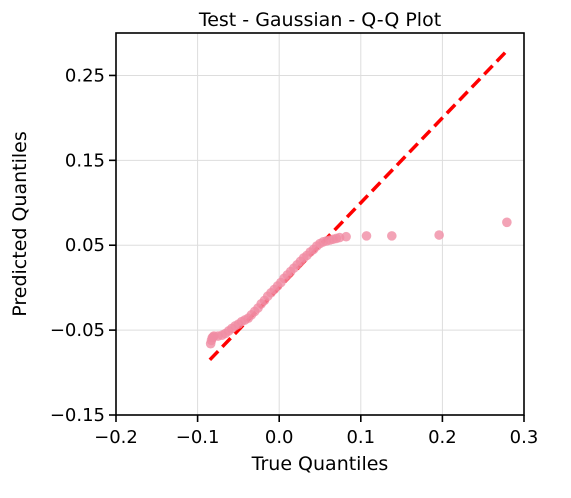  I want to click on x-tick-label: 0.0, so click(279, 437).